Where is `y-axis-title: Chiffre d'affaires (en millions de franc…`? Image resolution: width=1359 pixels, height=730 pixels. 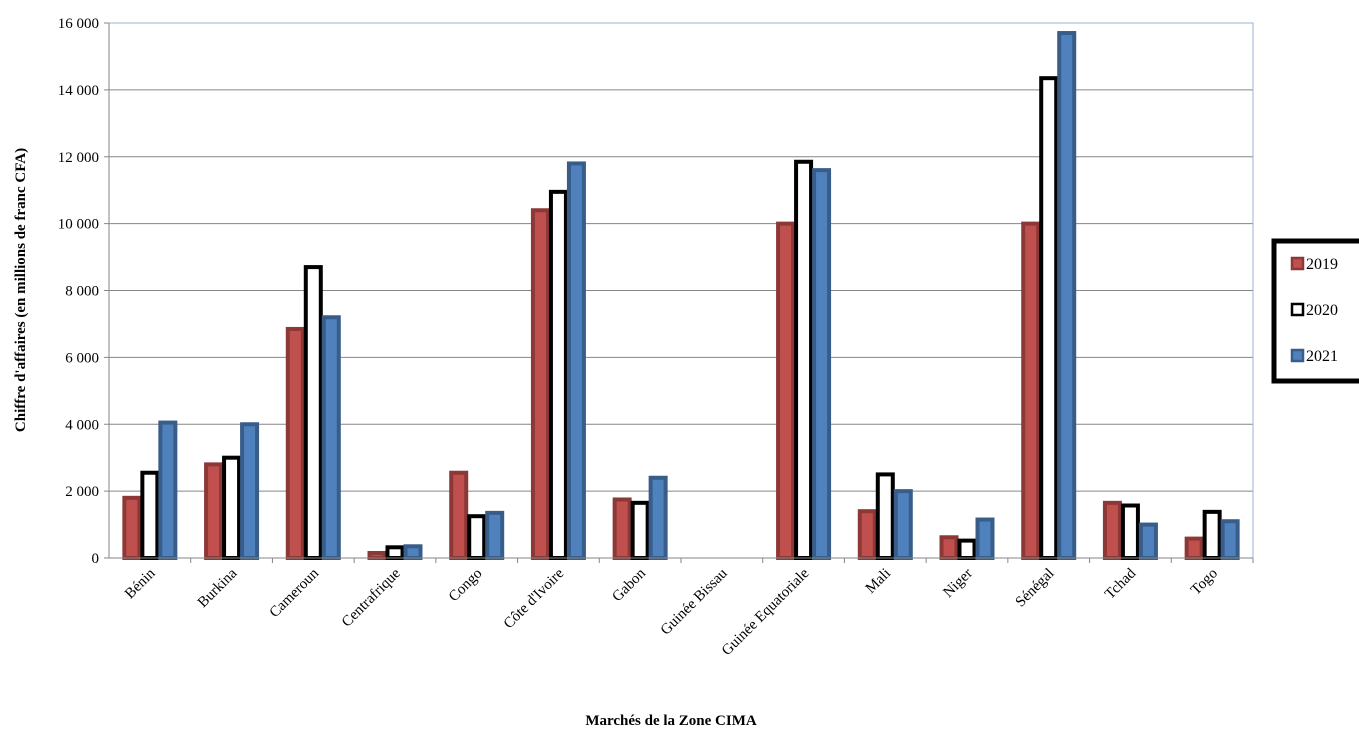 y-axis-title: Chiffre d'affaires (en millions de franc… is located at coordinates (21, 290).